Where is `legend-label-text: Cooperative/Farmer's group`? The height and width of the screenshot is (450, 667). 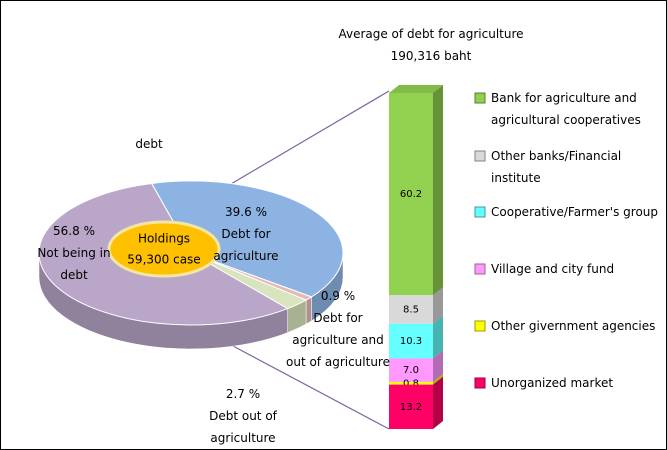 legend-label-text: Cooperative/Farmer's group is located at coordinates (575, 212).